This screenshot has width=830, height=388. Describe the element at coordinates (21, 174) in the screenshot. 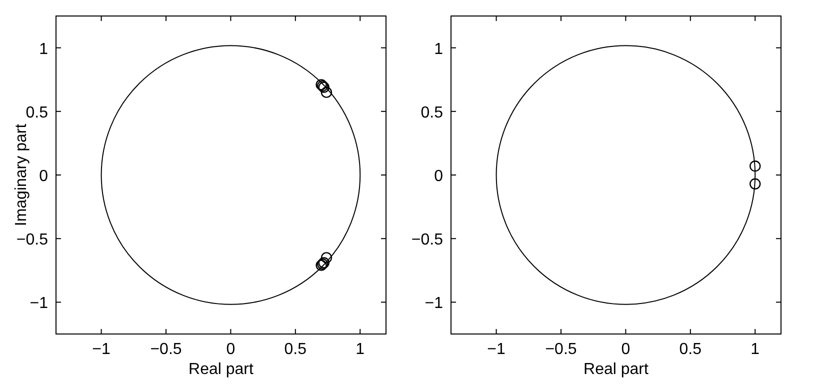

I see `y-axis-title: Imaginary part` at that location.